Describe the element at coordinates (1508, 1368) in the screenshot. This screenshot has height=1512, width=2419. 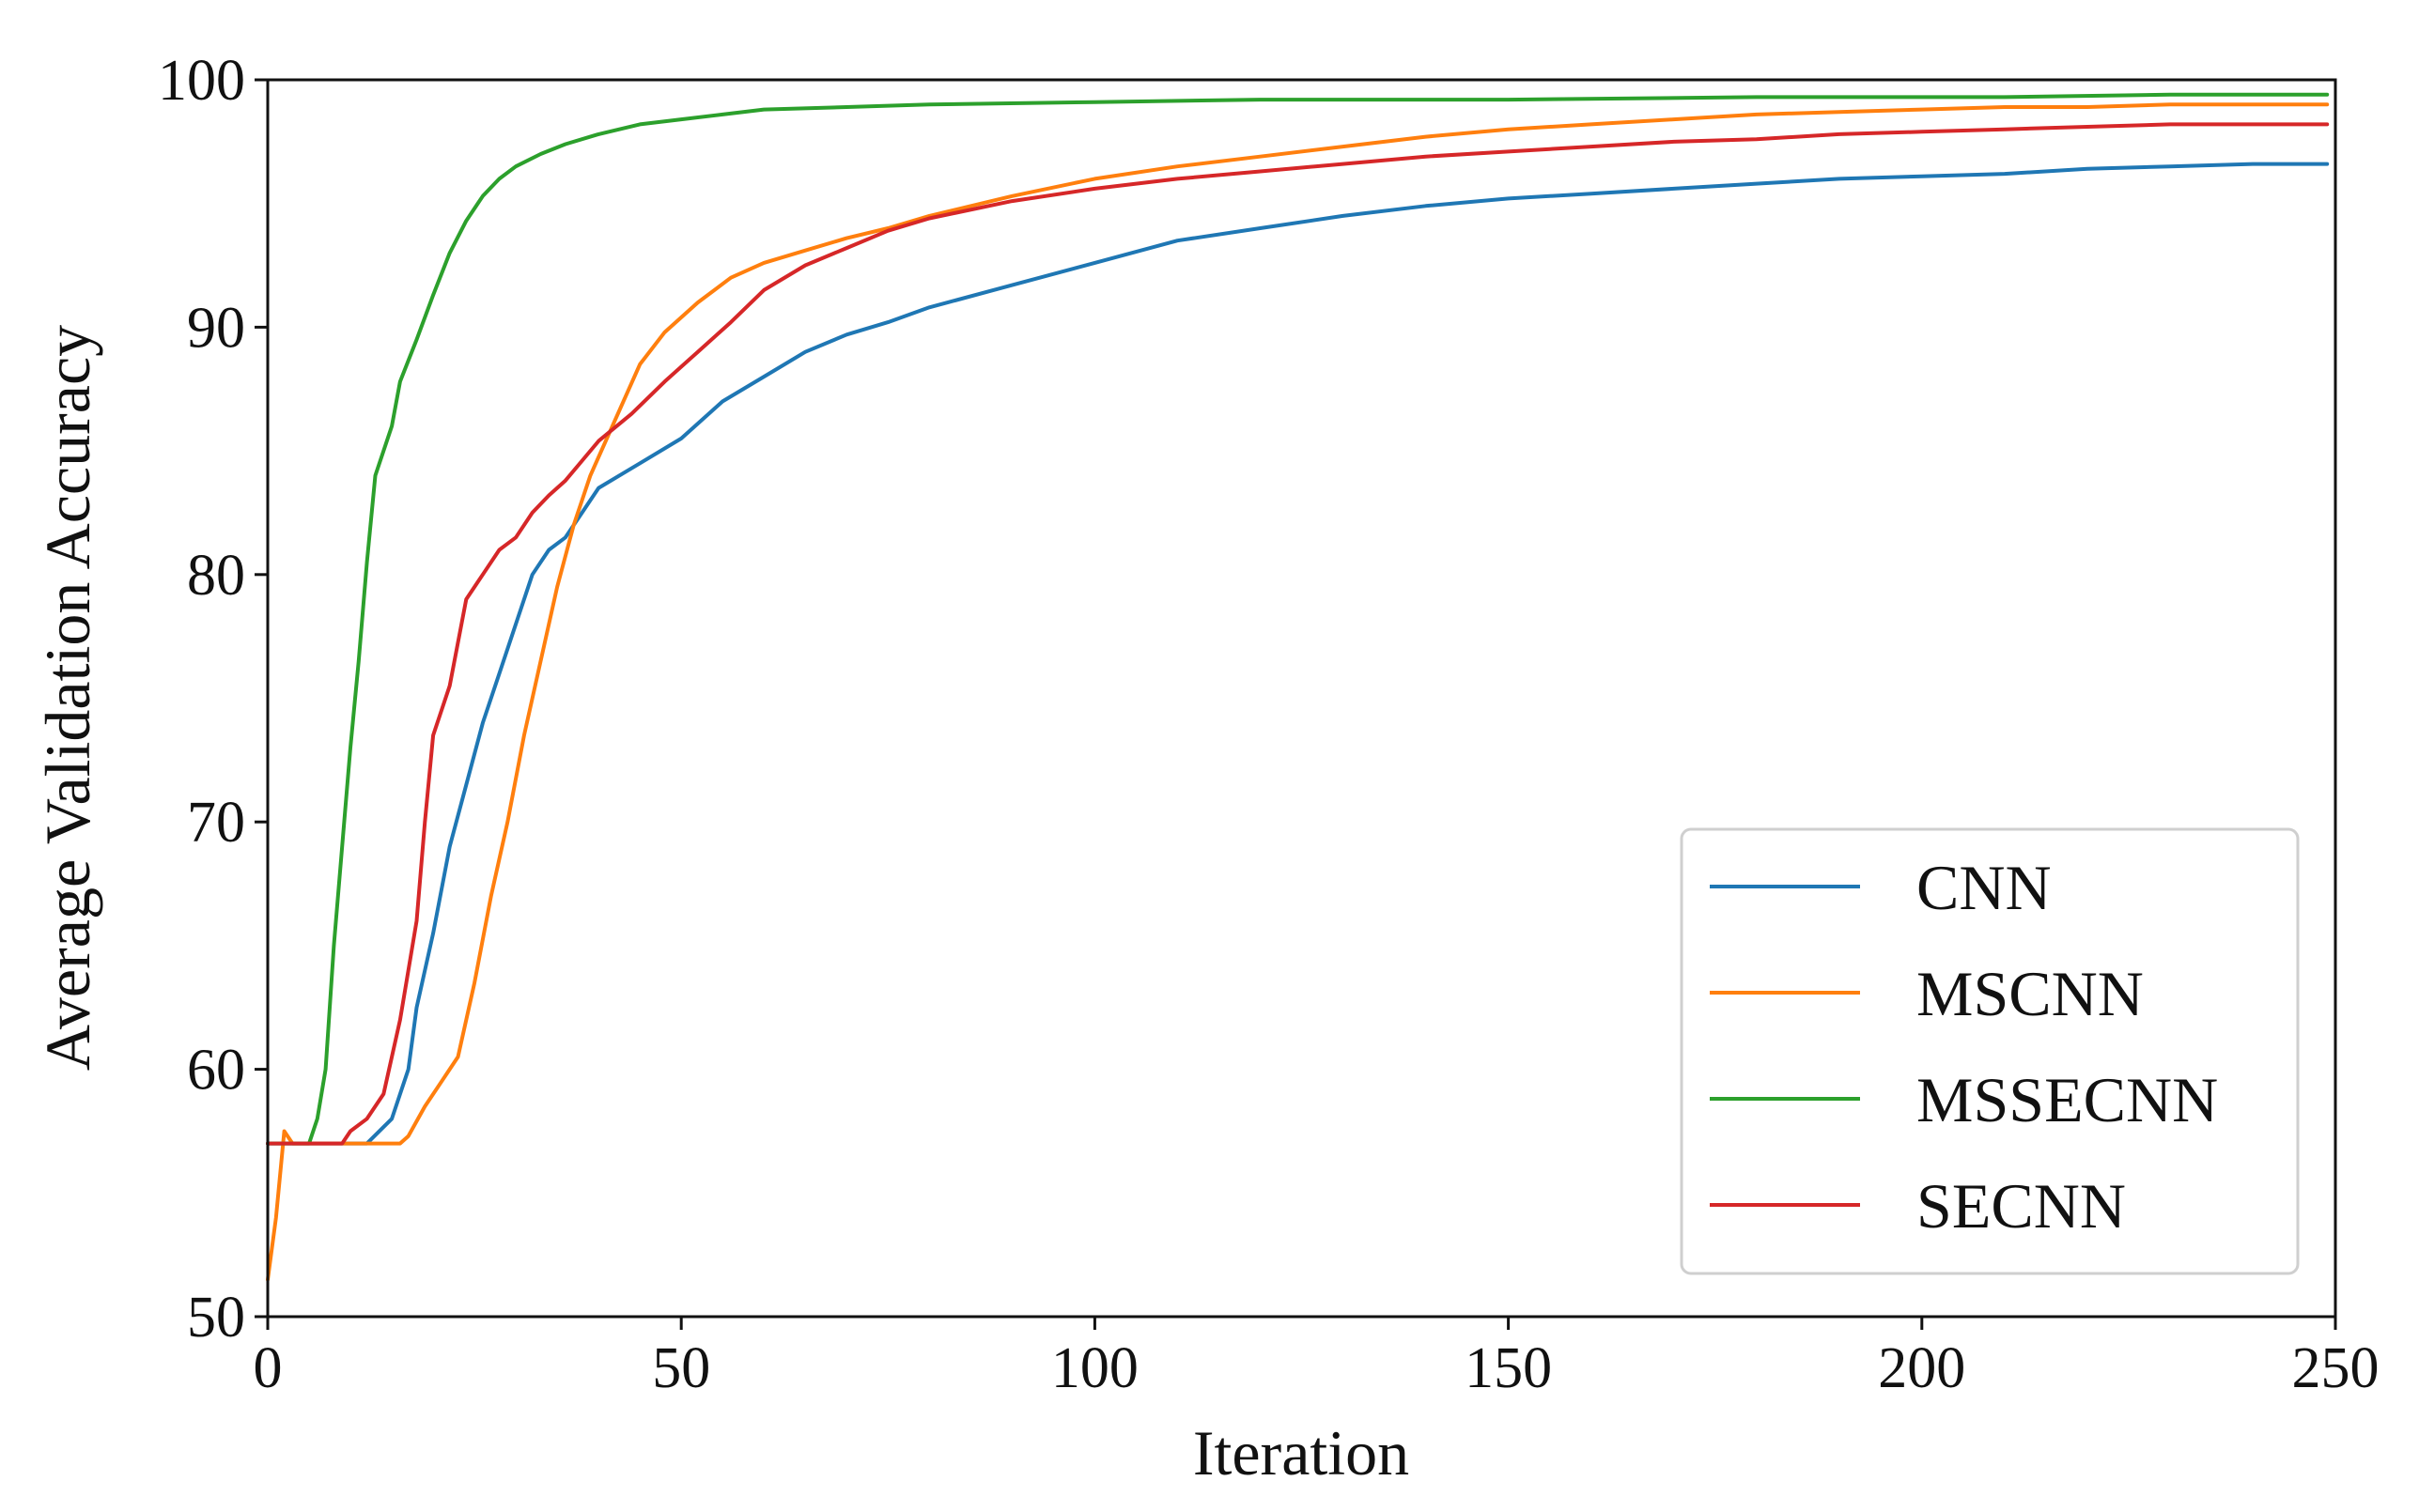
I see `x-tick-label-150: 150` at that location.